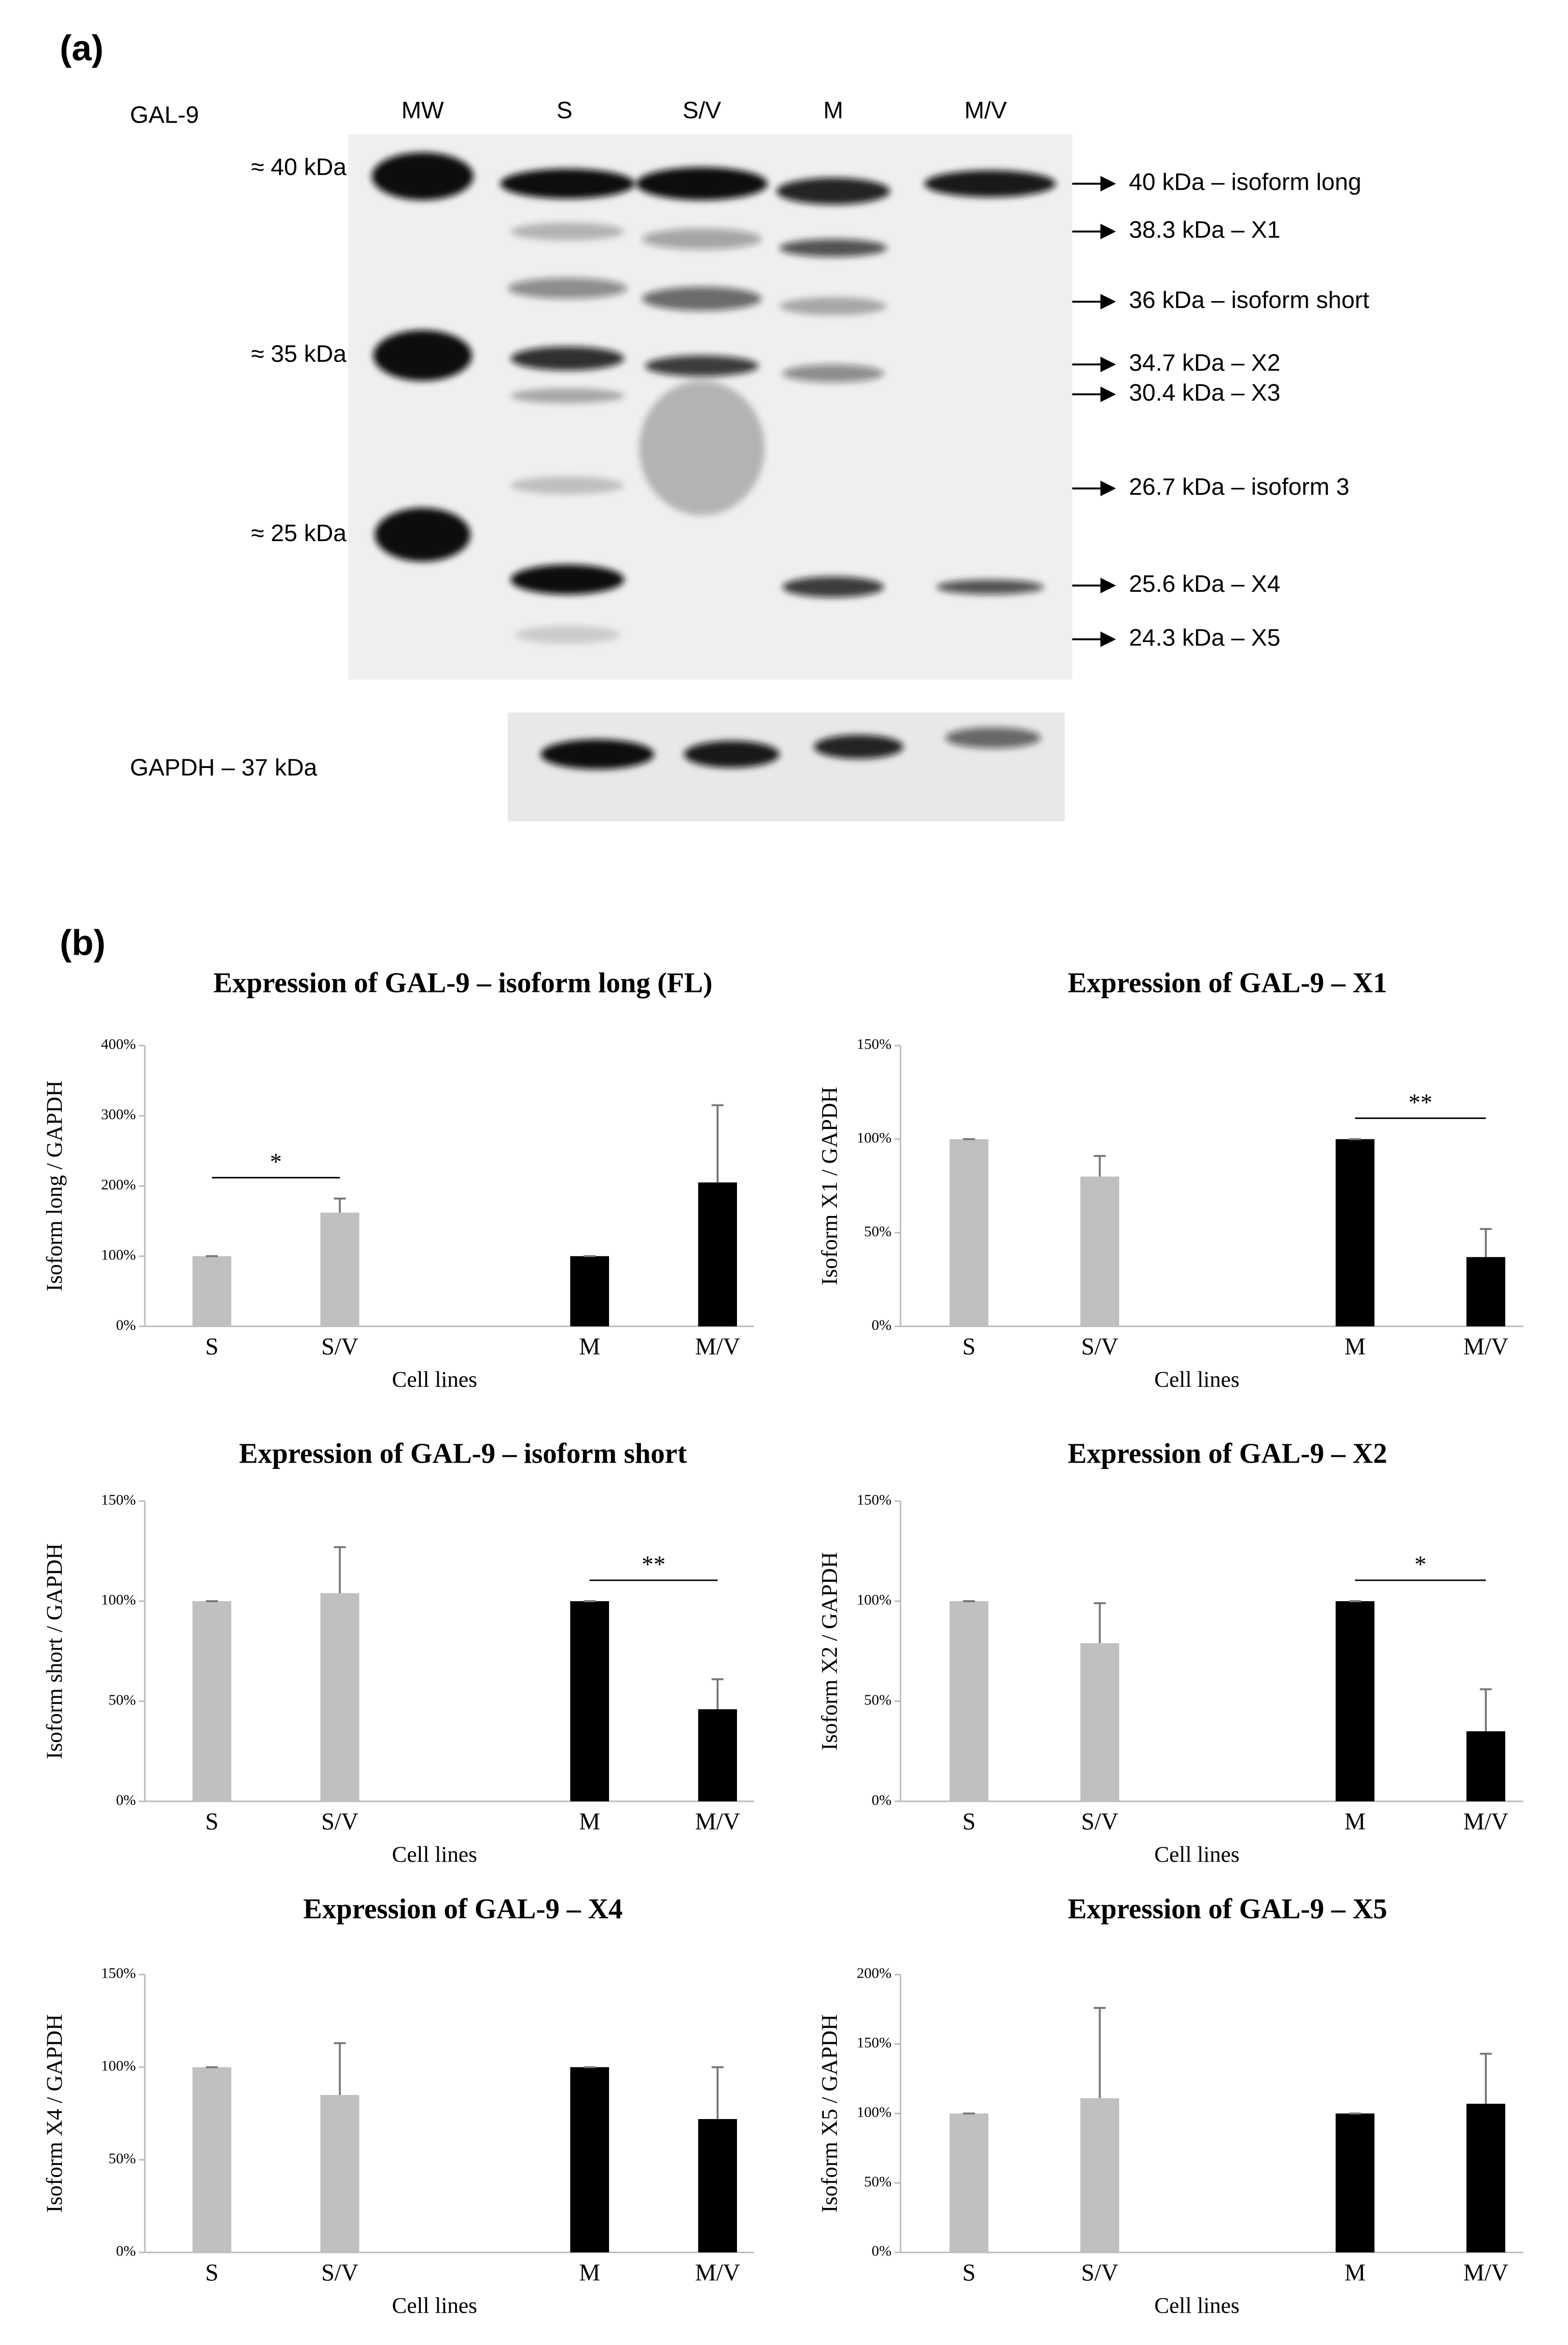 The height and width of the screenshot is (2345, 1568). I want to click on band-label: 30.4 kDa – X3, so click(1204, 392).